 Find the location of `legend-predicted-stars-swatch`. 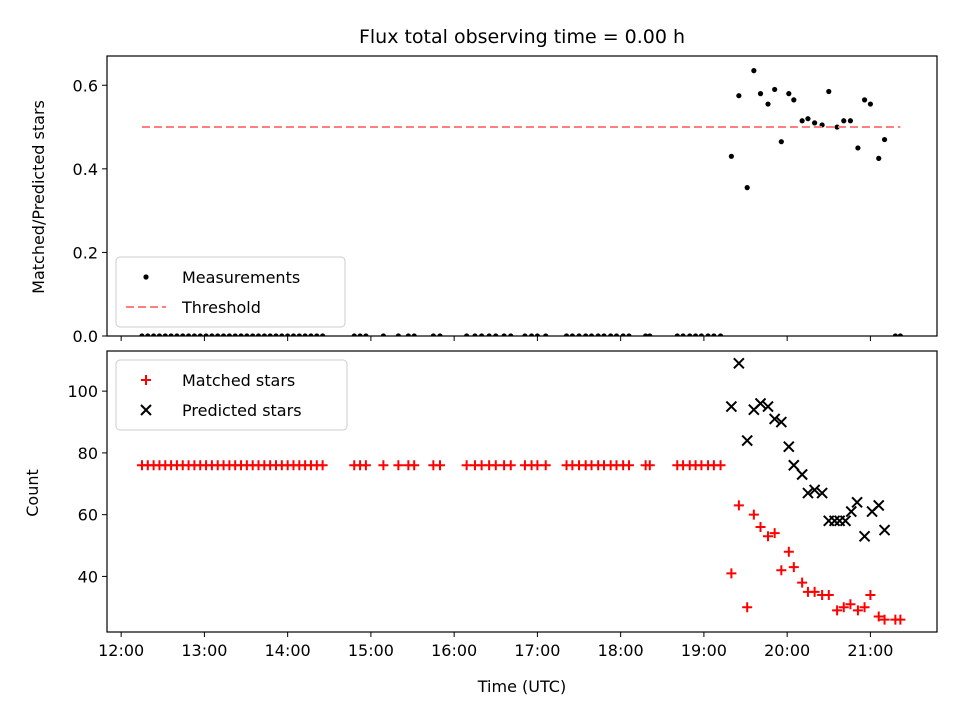

legend-predicted-stars-swatch is located at coordinates (146, 410).